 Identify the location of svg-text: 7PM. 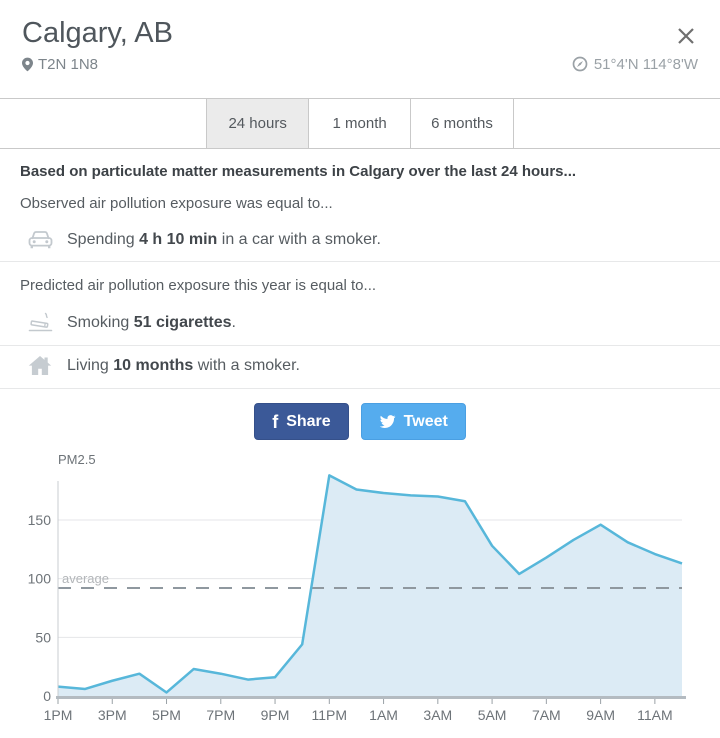
(220, 715).